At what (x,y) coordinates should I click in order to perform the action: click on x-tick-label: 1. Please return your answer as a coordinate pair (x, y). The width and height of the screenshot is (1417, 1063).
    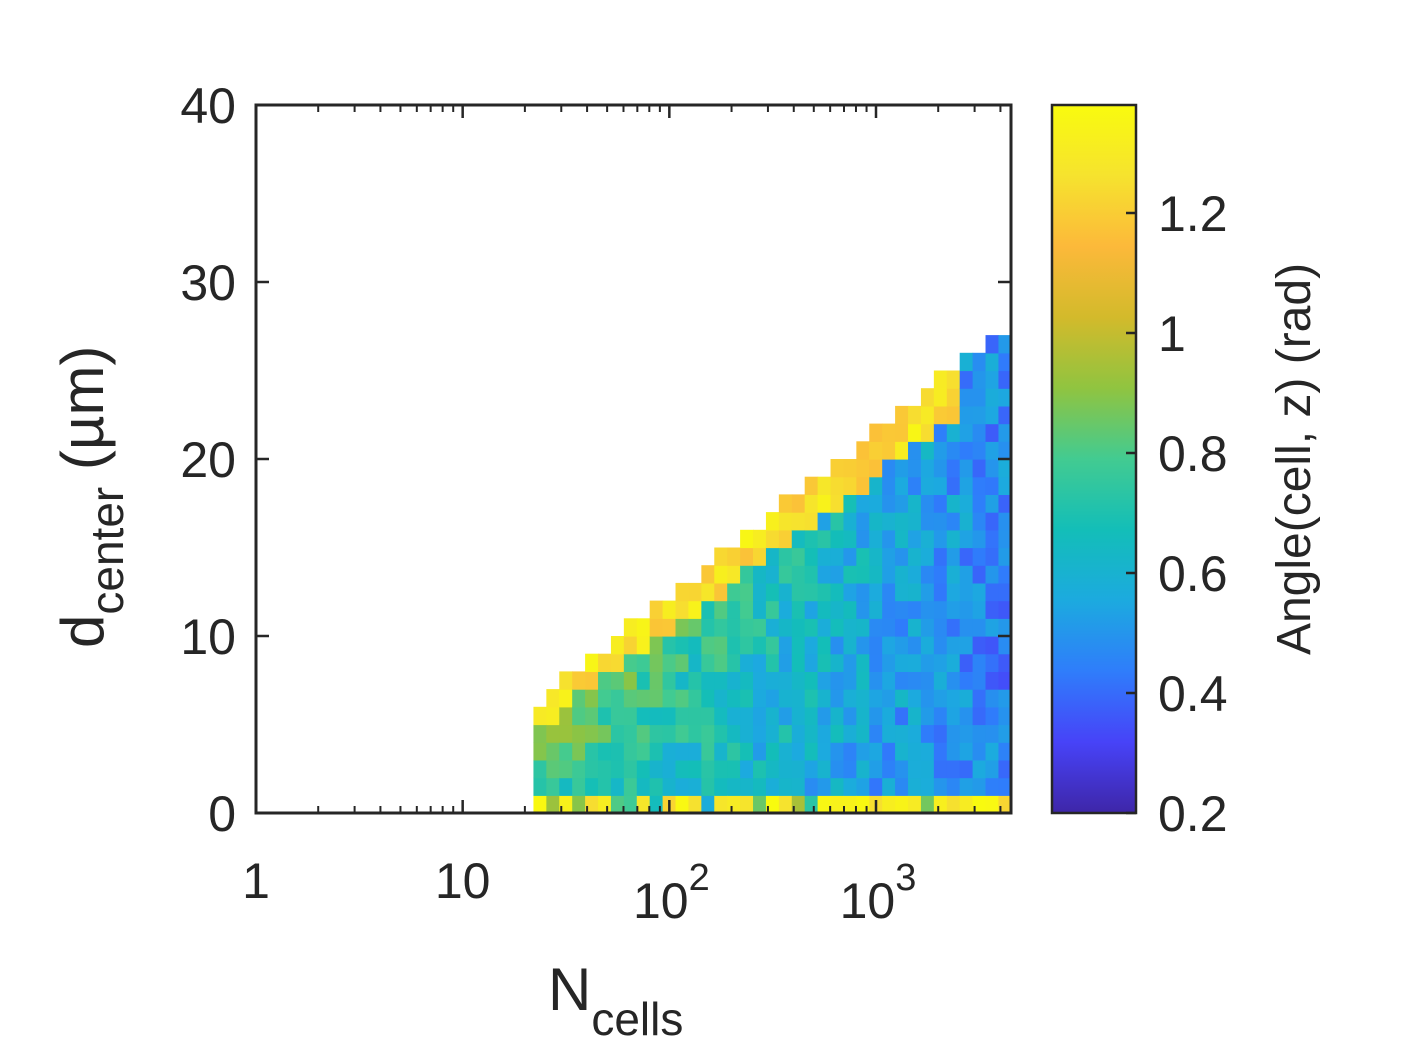
    Looking at the image, I should click on (256, 881).